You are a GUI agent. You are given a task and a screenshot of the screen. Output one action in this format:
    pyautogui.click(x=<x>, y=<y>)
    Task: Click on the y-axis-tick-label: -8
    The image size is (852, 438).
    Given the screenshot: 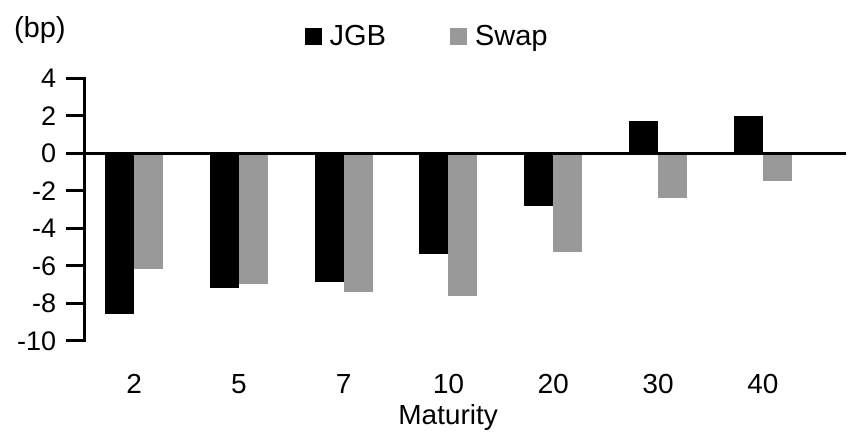 What is the action you would take?
    pyautogui.click(x=43, y=303)
    